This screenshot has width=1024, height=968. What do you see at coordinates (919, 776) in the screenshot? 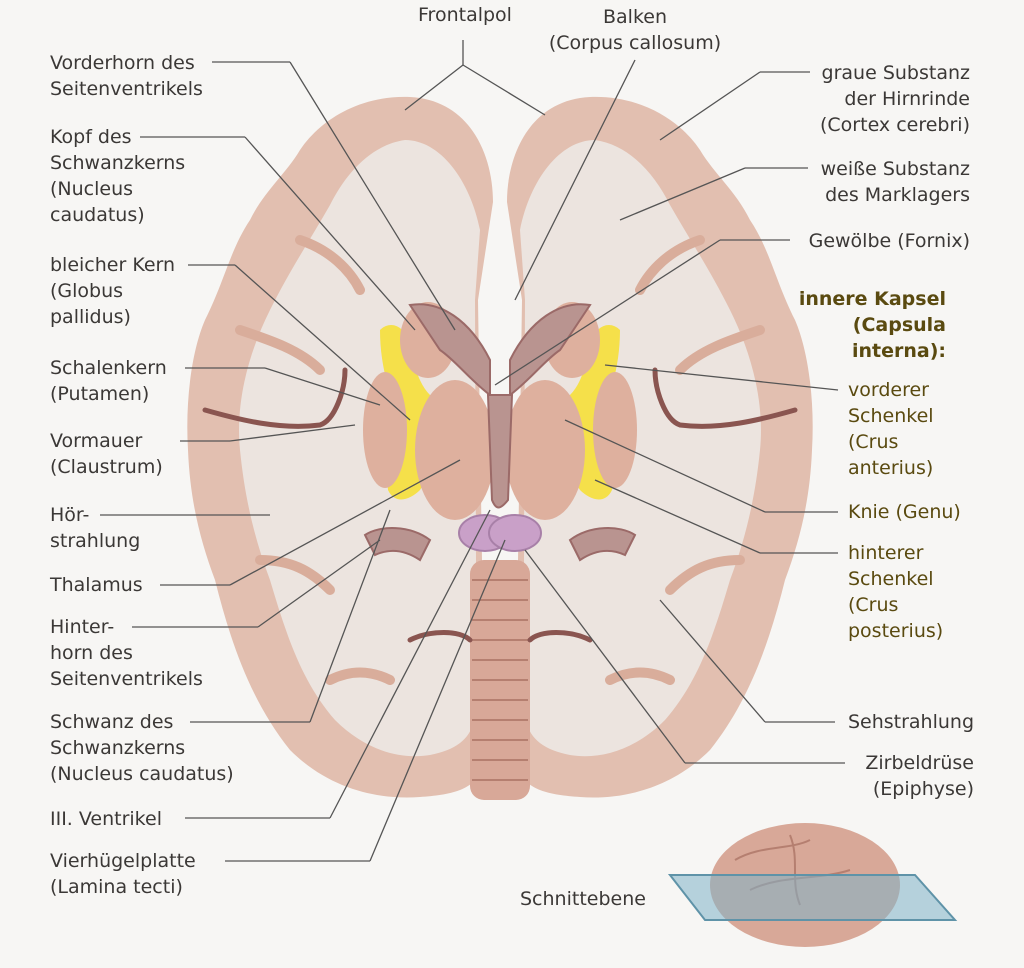
I see `label-zirbeldruese: Zirbeldrüse (Epiphyse)` at bounding box center [919, 776].